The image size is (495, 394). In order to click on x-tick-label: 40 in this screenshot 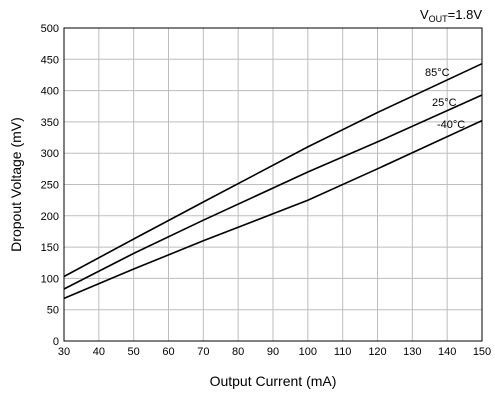, I will do `click(99, 352)`.